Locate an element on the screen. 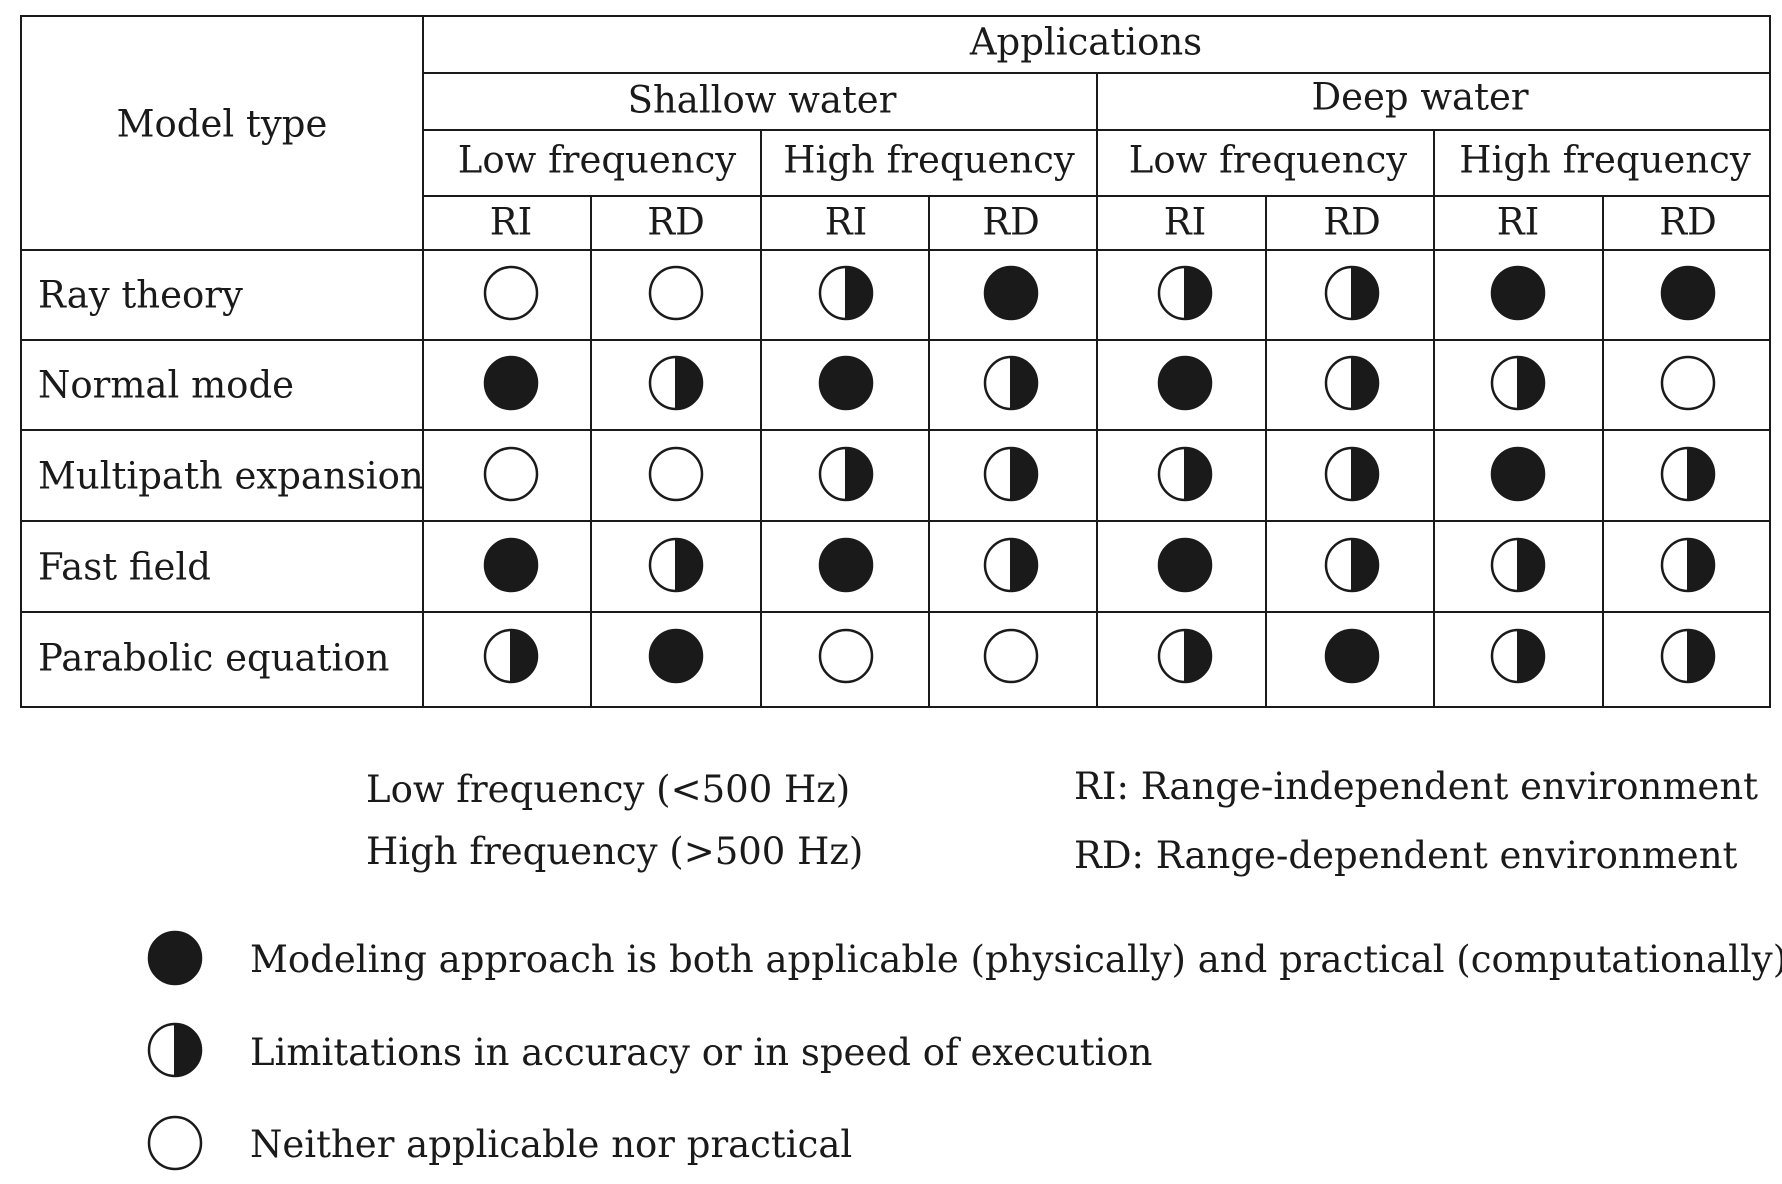  model-type-header: Model type is located at coordinates (222, 124).